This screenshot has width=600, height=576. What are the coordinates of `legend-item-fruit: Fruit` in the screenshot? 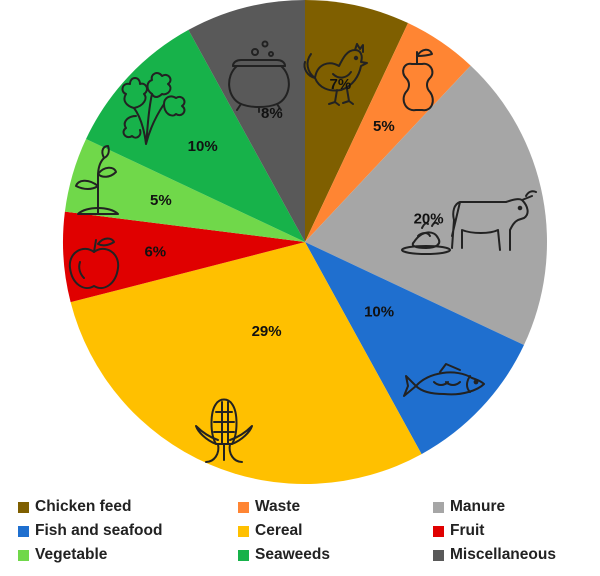 It's located at (515, 531).